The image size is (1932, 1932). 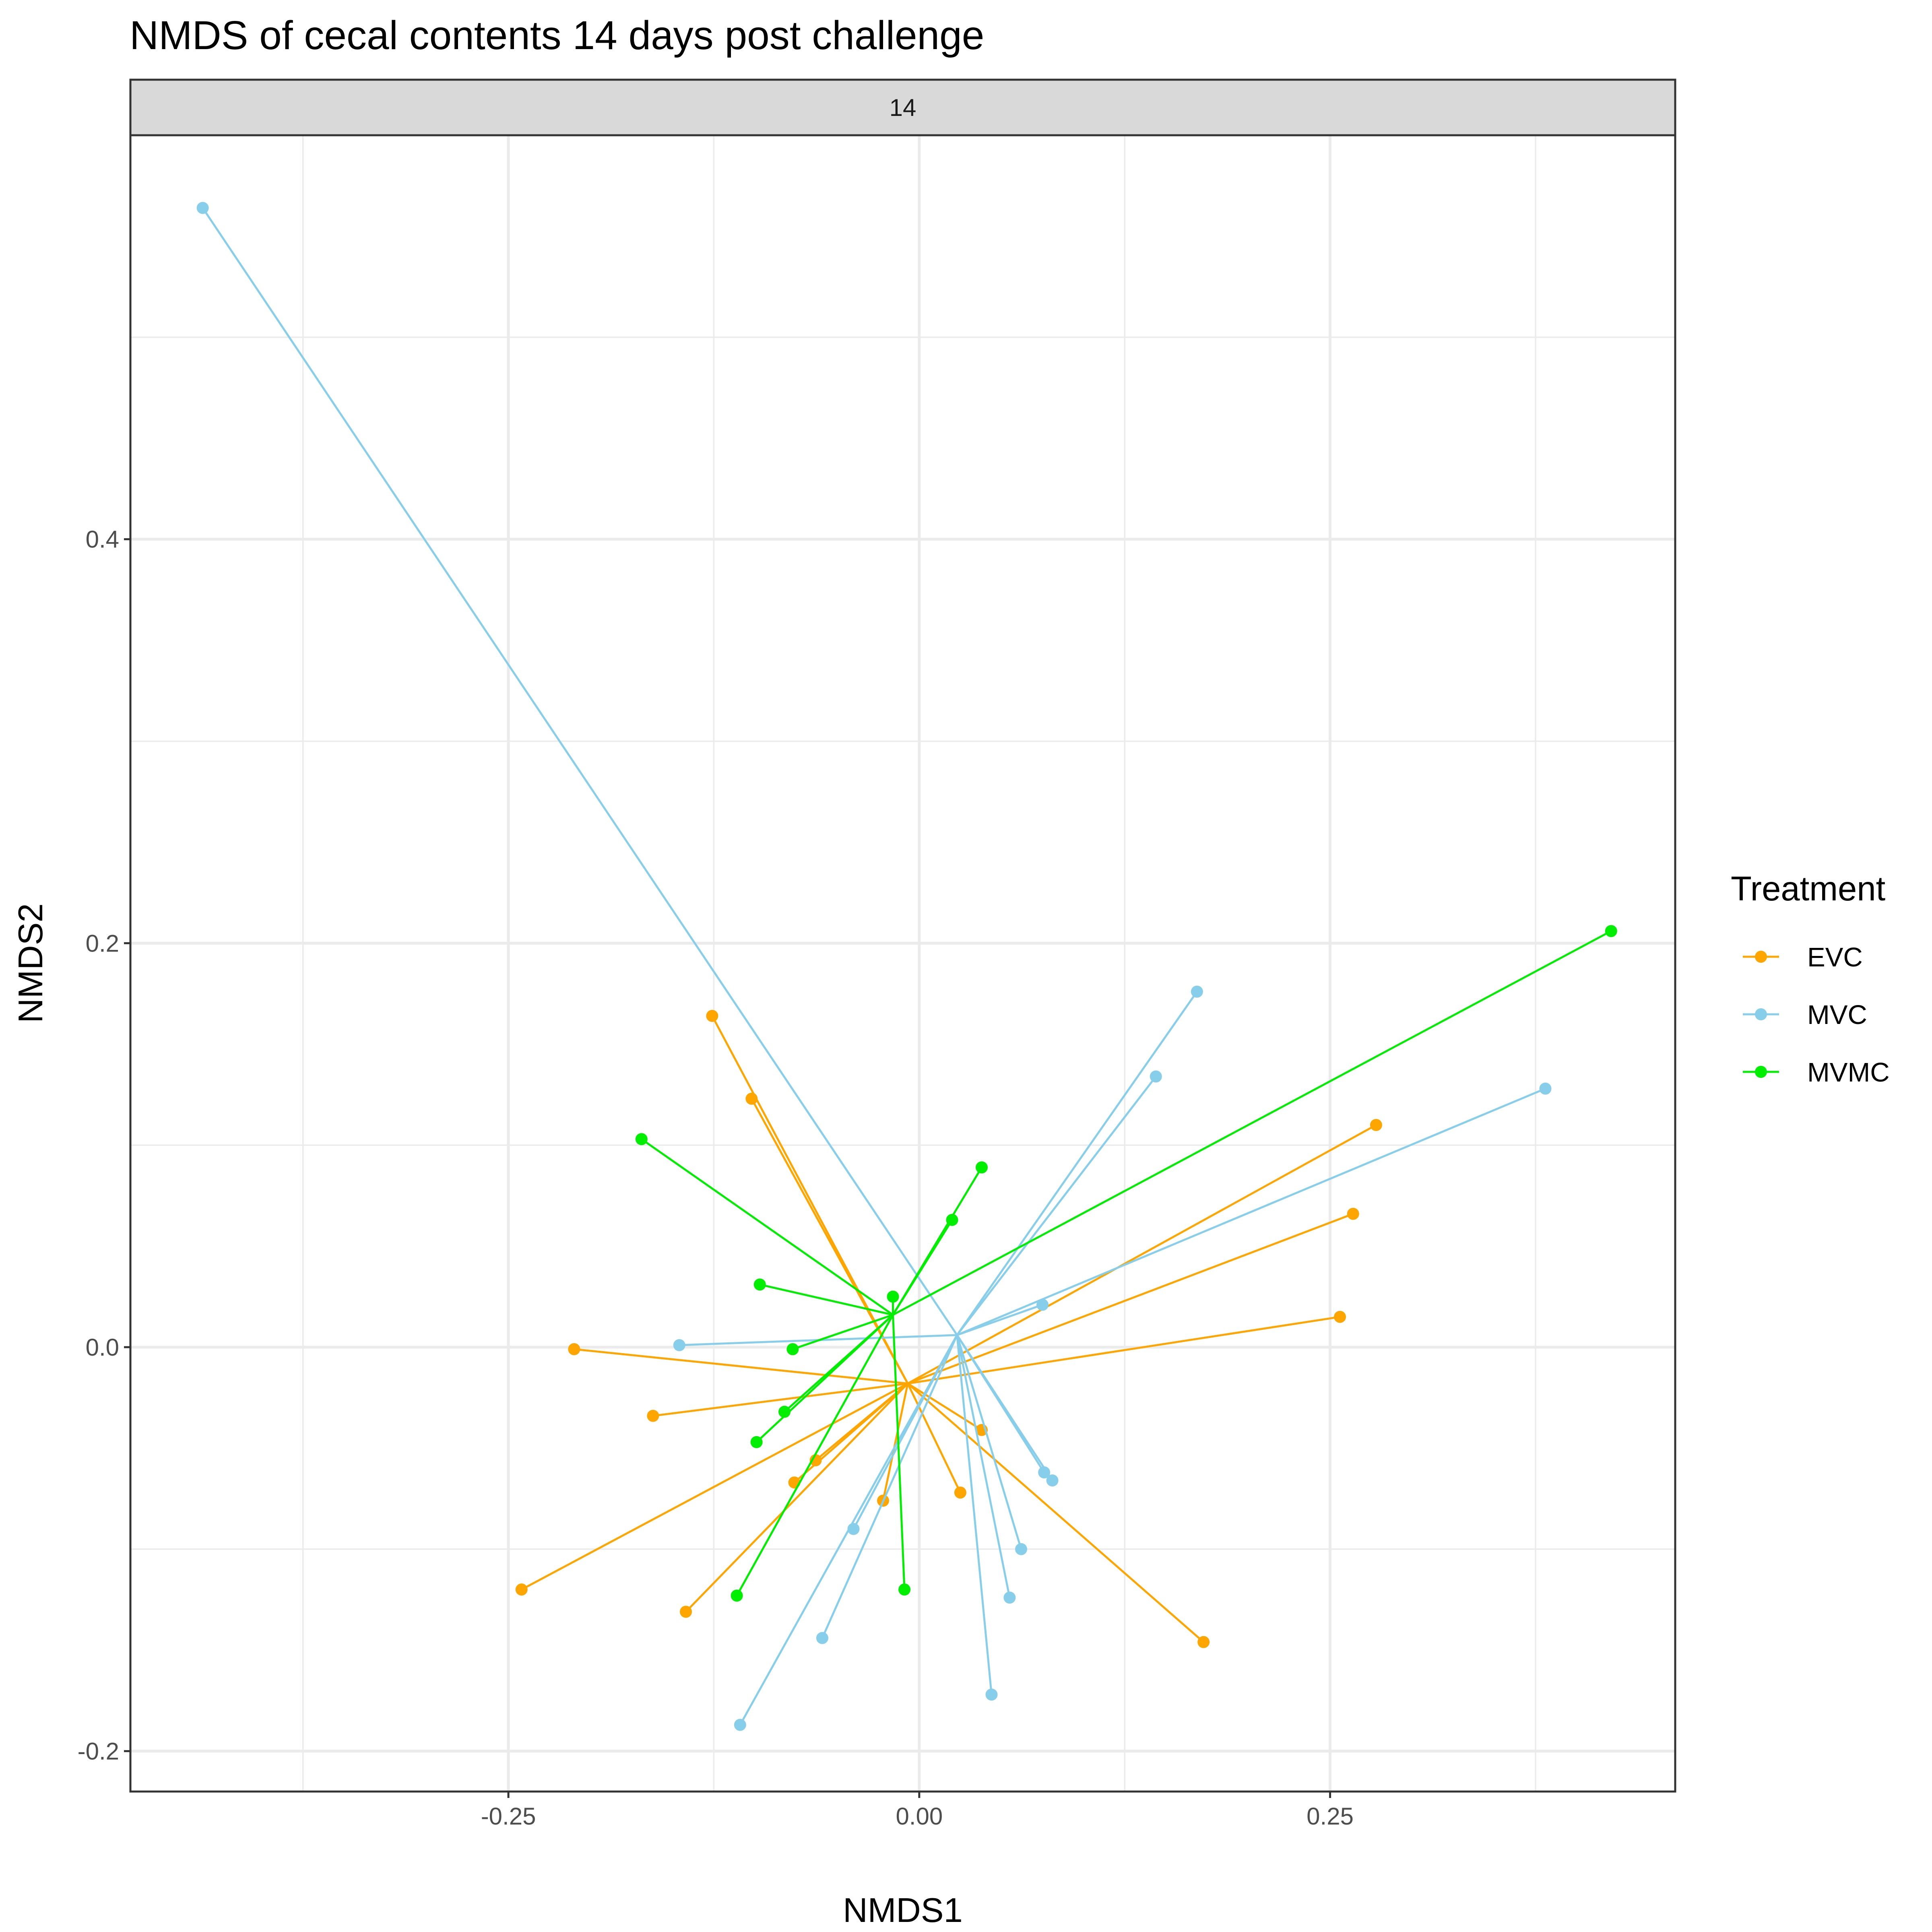 I want to click on x-tick-label: 0.00, so click(x=919, y=1816).